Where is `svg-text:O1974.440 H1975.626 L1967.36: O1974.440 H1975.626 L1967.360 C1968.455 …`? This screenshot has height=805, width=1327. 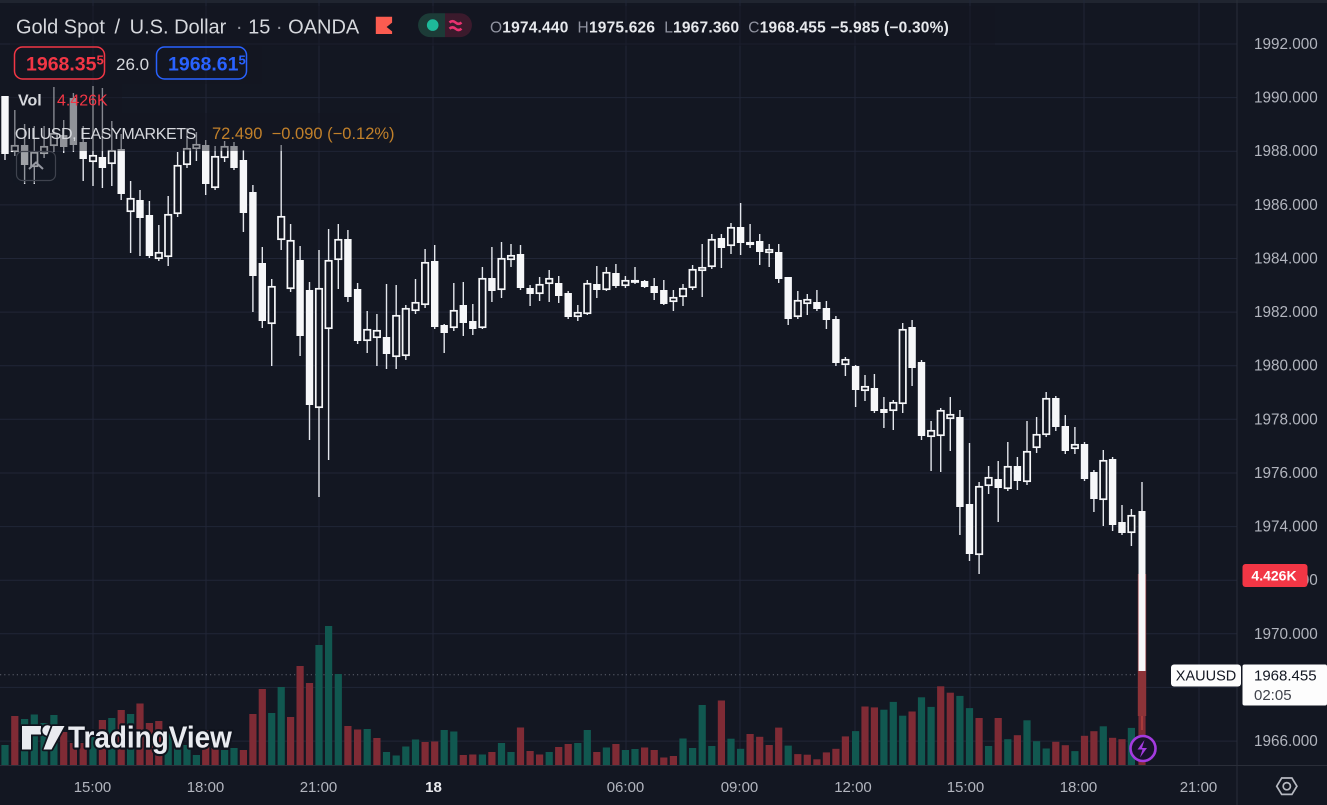
svg-text:O1974.440 H1975.626 L1967.36: O1974.440 H1975.626 L1967.360 C1968.455 … is located at coordinates (719, 28).